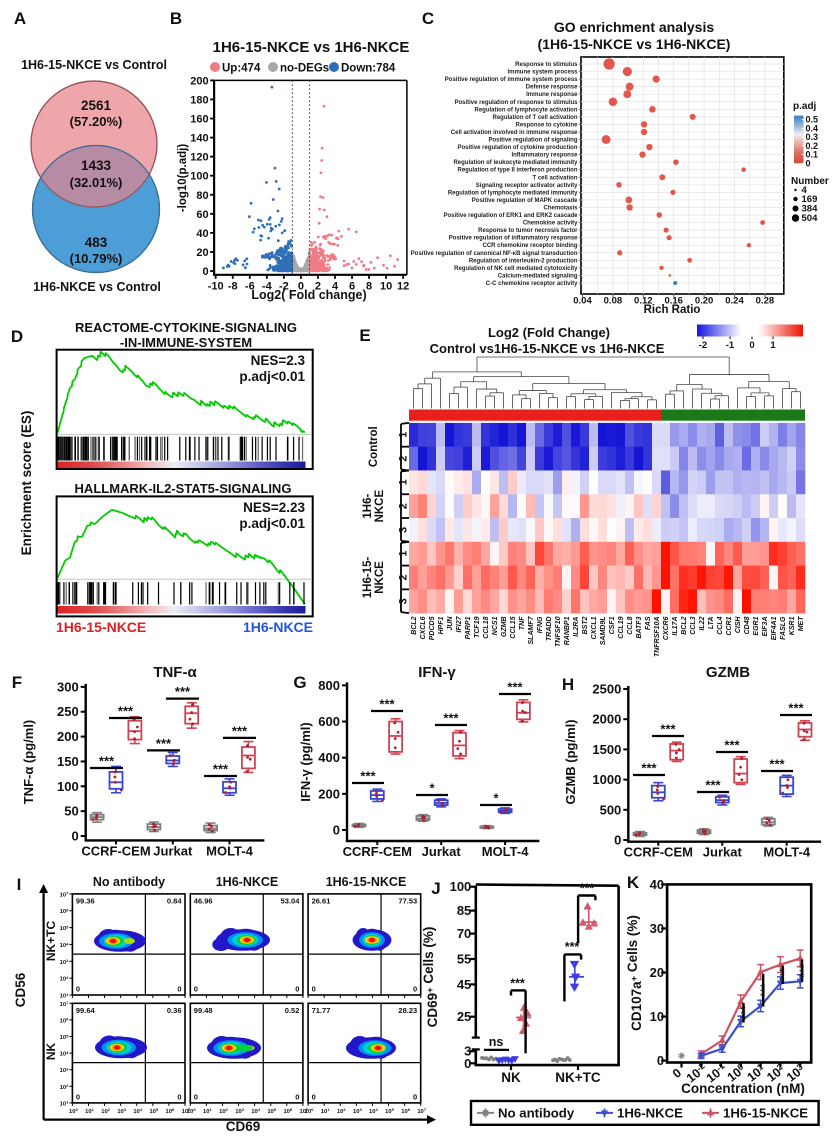  What do you see at coordinates (542, 73) in the screenshot?
I see `svg-text: Immune system process` at bounding box center [542, 73].